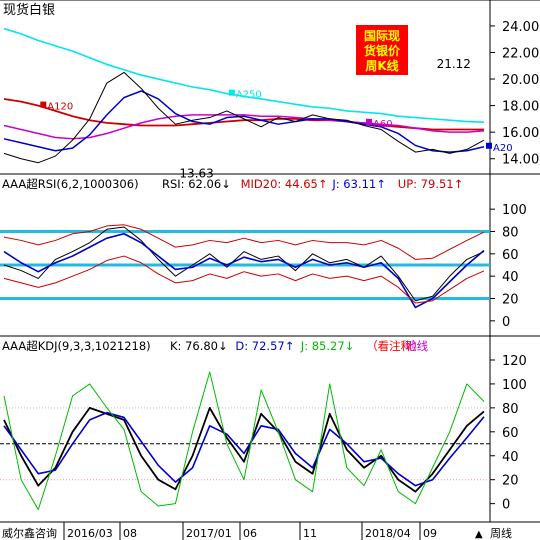  What do you see at coordinates (76, 346) in the screenshot?
I see `kdj-title: AAA超KDJ(9,3,3,1021218)` at bounding box center [76, 346].